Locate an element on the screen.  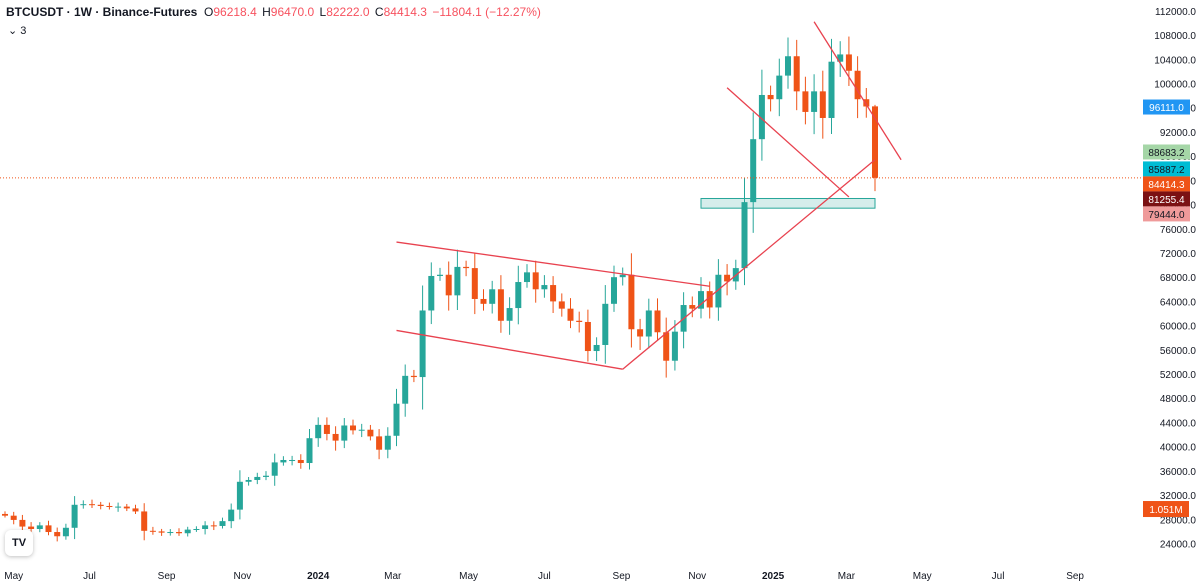
support-trendline is located at coordinates (749, 264).